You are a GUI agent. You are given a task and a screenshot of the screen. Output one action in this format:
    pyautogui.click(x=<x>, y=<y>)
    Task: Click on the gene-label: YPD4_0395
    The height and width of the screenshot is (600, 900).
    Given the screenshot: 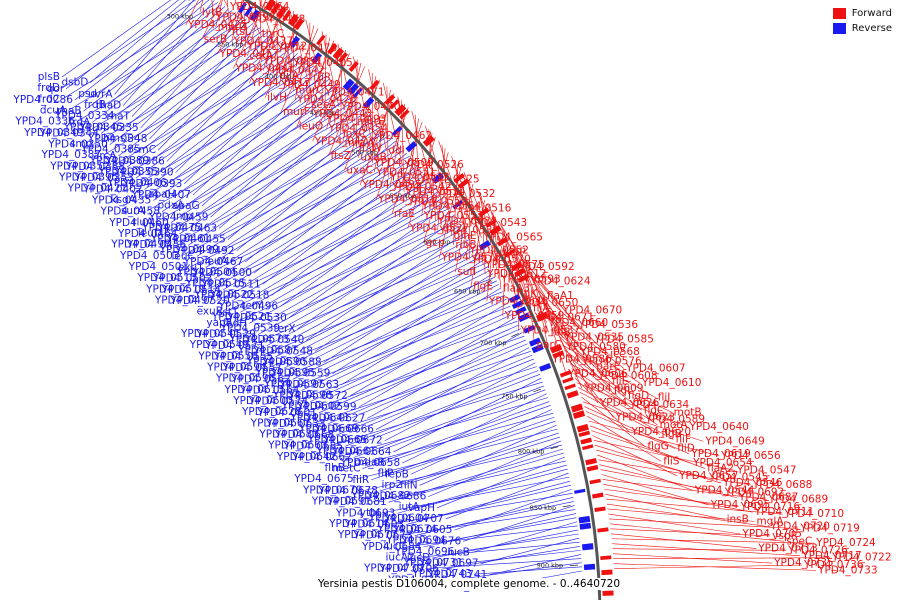 What is the action you would take?
    pyautogui.click(x=88, y=178)
    